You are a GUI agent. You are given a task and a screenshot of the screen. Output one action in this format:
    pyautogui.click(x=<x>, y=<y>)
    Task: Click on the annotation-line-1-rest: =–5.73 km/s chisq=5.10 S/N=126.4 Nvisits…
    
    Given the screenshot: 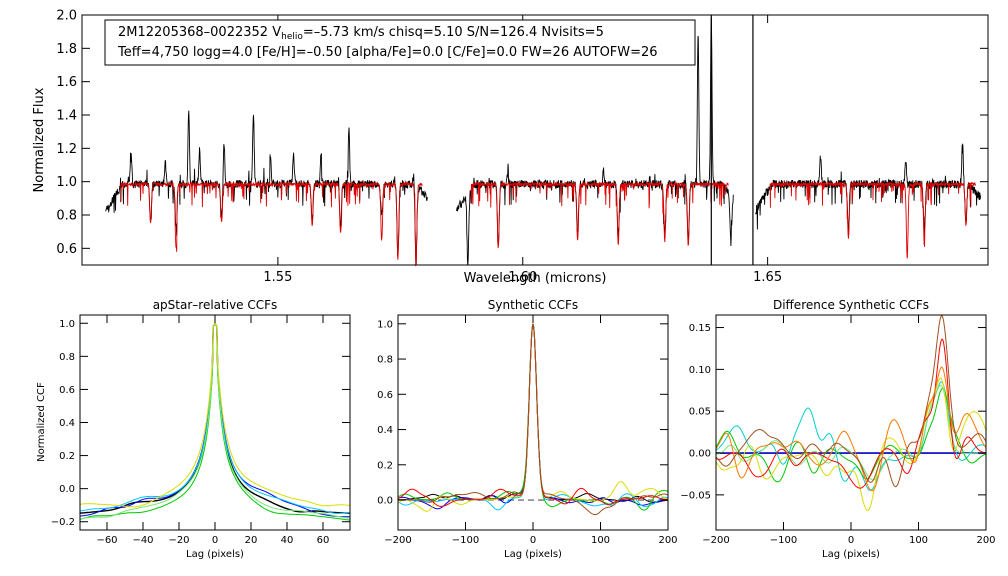 What is the action you would take?
    pyautogui.click(x=453, y=32)
    